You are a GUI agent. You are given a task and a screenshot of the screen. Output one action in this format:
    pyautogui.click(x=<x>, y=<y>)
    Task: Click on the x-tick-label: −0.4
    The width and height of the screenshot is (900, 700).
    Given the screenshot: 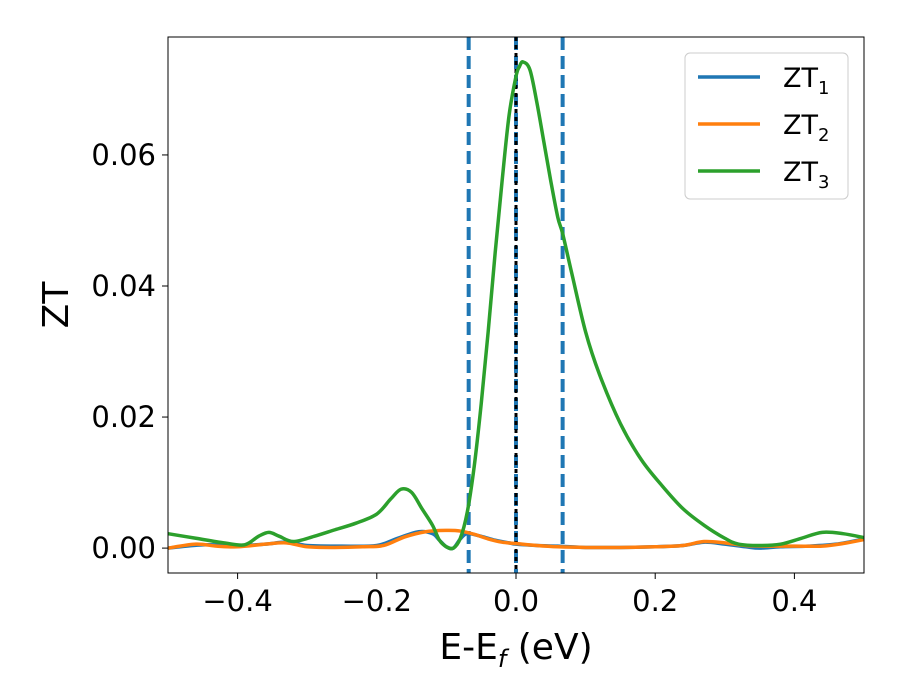 What is the action you would take?
    pyautogui.click(x=237, y=601)
    